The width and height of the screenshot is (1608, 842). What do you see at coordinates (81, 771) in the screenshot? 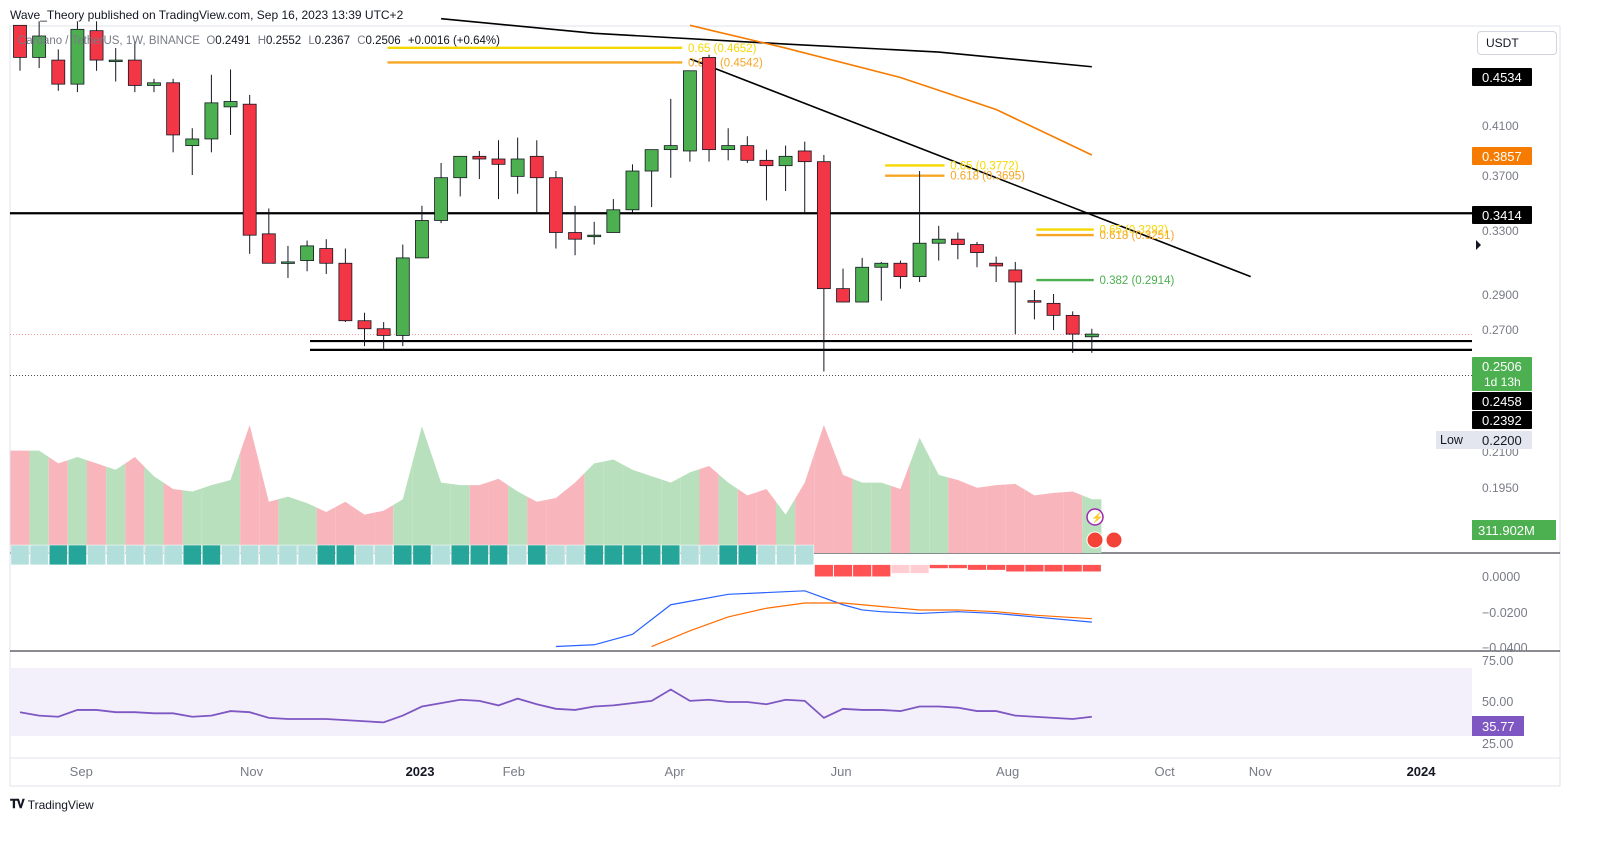
I see `time-axis-label: Sep` at bounding box center [81, 771].